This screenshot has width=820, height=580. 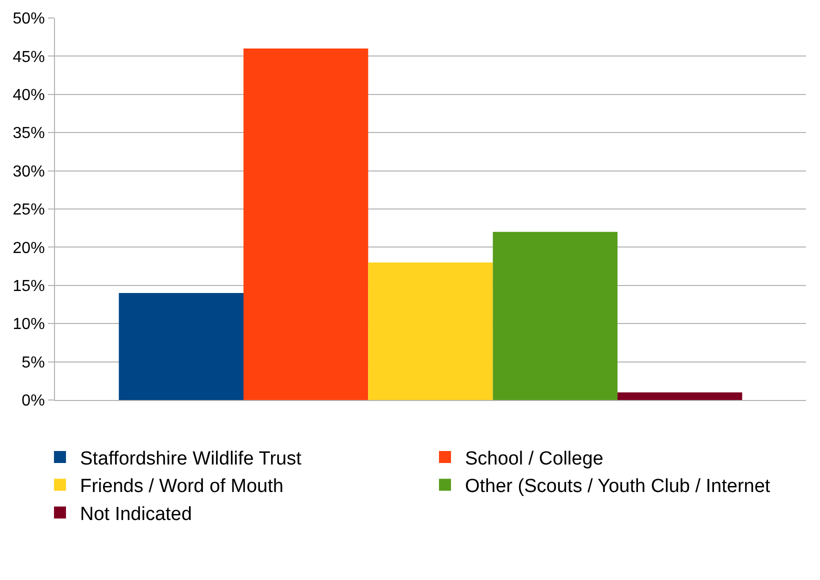 I want to click on legend-label: Friends / Word of Mouth, so click(x=182, y=487).